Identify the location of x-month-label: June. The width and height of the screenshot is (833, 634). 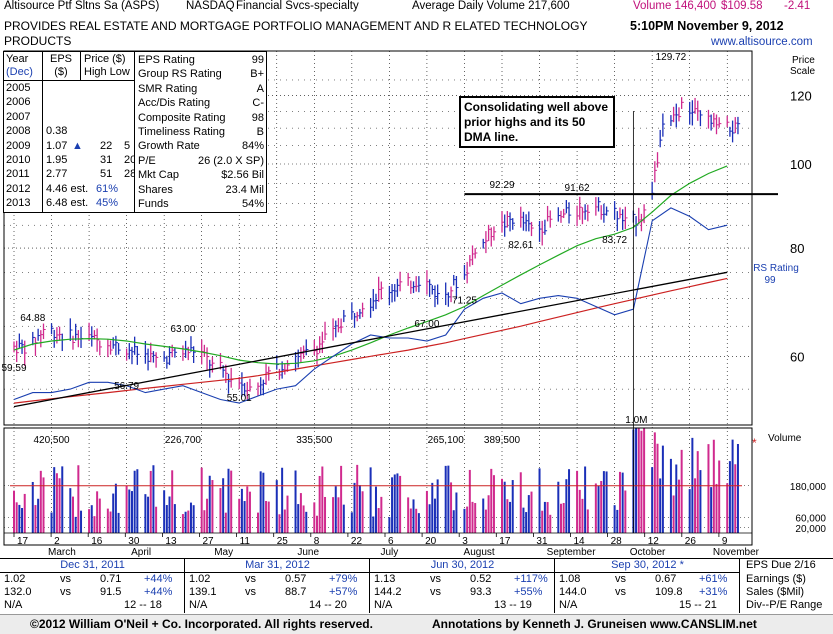
(308, 552).